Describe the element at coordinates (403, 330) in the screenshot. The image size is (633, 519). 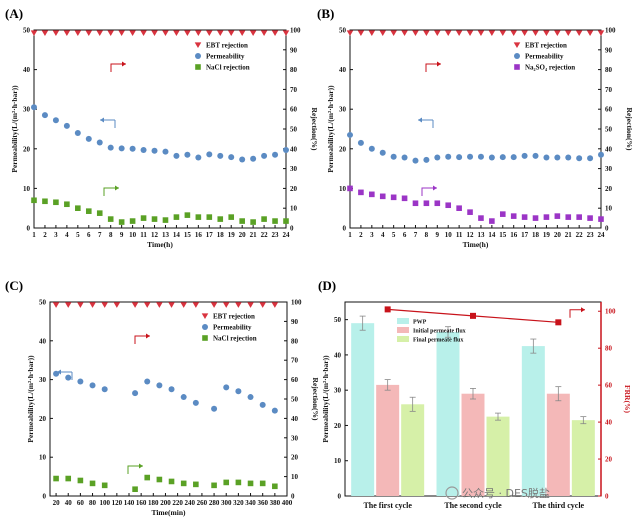
I see `legend-swatch` at that location.